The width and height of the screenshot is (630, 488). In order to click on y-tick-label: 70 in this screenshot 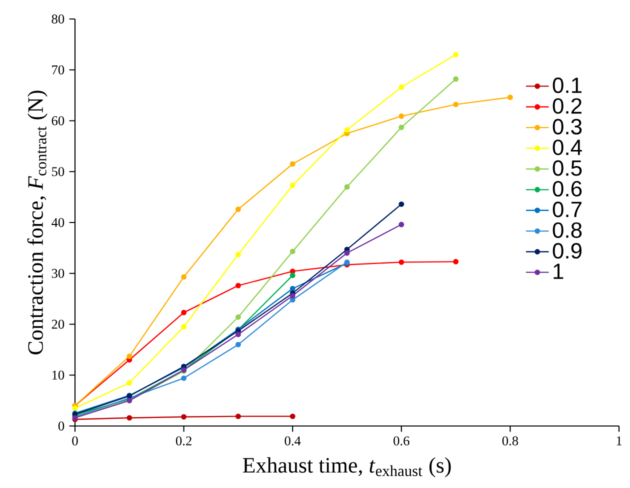, I will do `click(58, 69)`.